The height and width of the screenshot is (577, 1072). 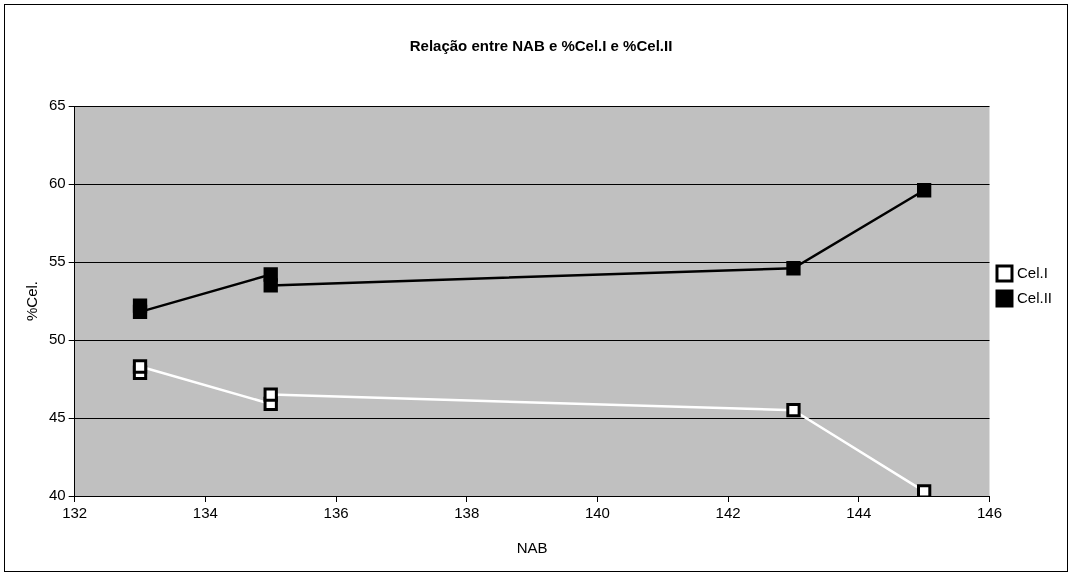 What do you see at coordinates (1034, 297) in the screenshot?
I see `legend-label: Cel.II` at bounding box center [1034, 297].